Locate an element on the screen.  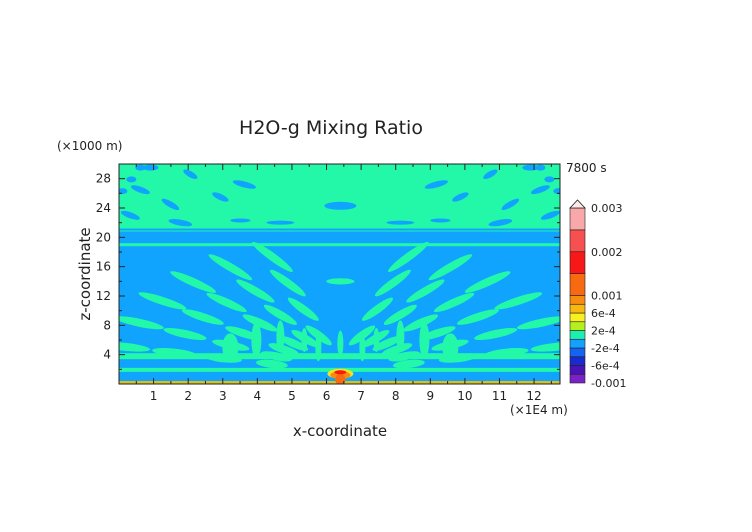
y-axis-label: z-coordinate is located at coordinates (85, 273).